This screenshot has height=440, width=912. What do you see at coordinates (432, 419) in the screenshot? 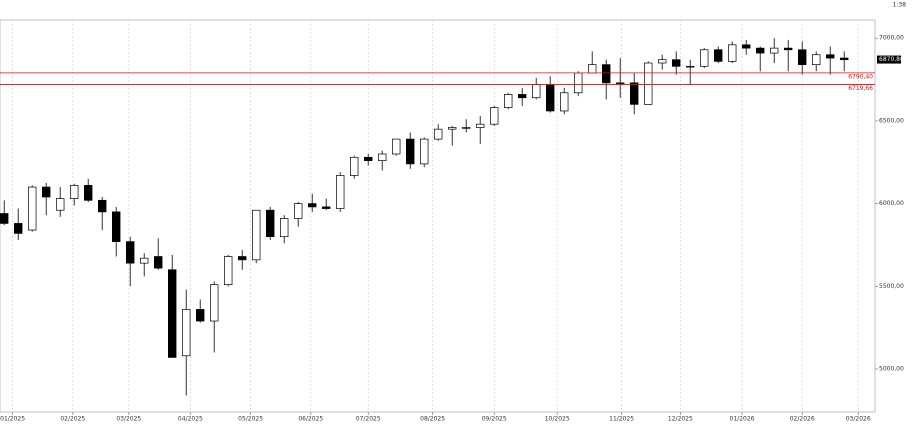
I see `x-tick-label: 08/2025` at bounding box center [432, 419].